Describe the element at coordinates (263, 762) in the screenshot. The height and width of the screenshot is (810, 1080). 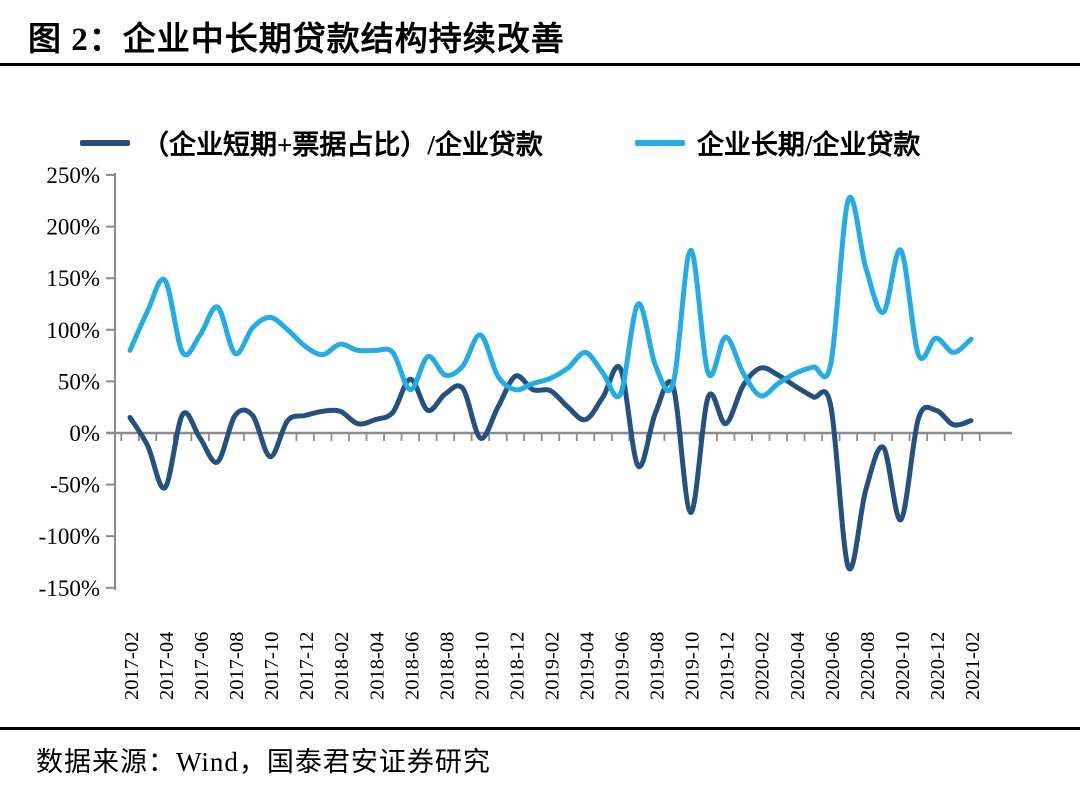
I see `source-note: 数据来源：Wind，国泰君安证券研究` at that location.